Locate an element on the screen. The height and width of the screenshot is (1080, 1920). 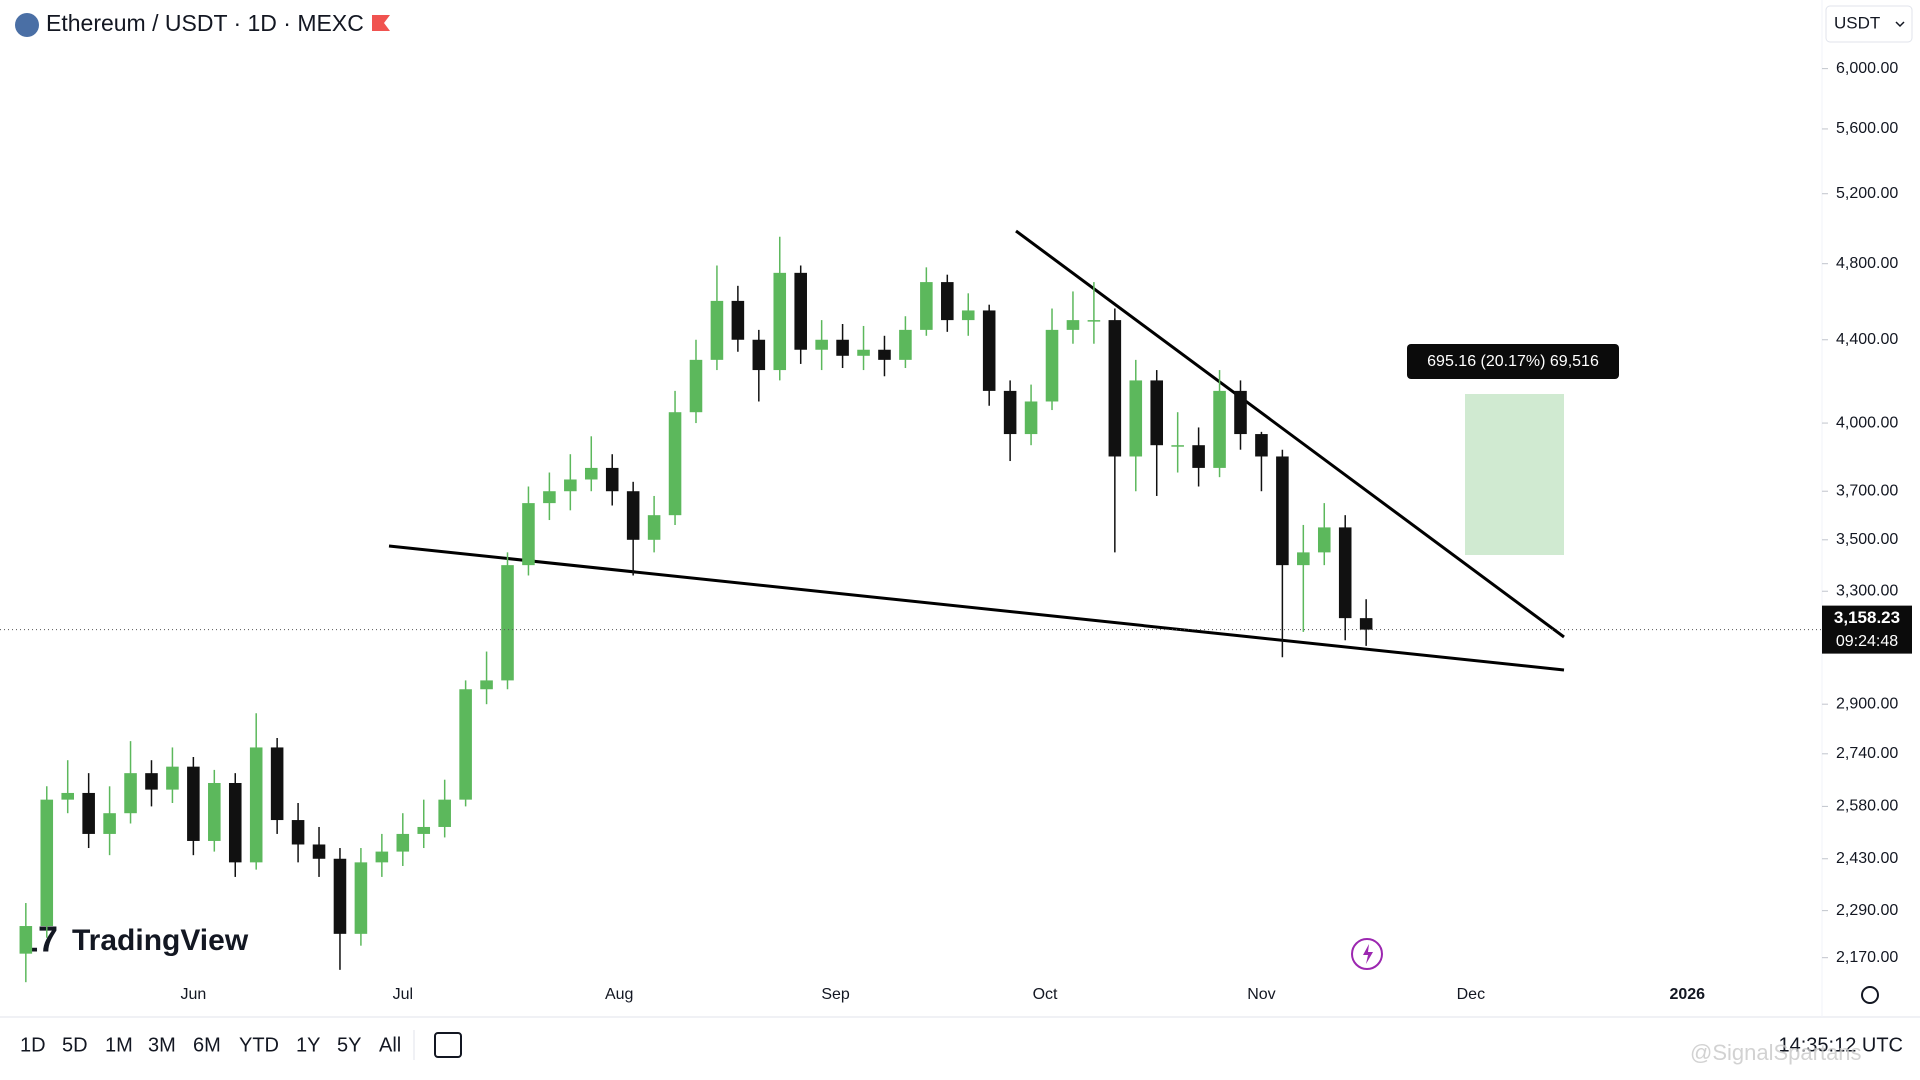
flash-bolt is located at coordinates (1368, 954).